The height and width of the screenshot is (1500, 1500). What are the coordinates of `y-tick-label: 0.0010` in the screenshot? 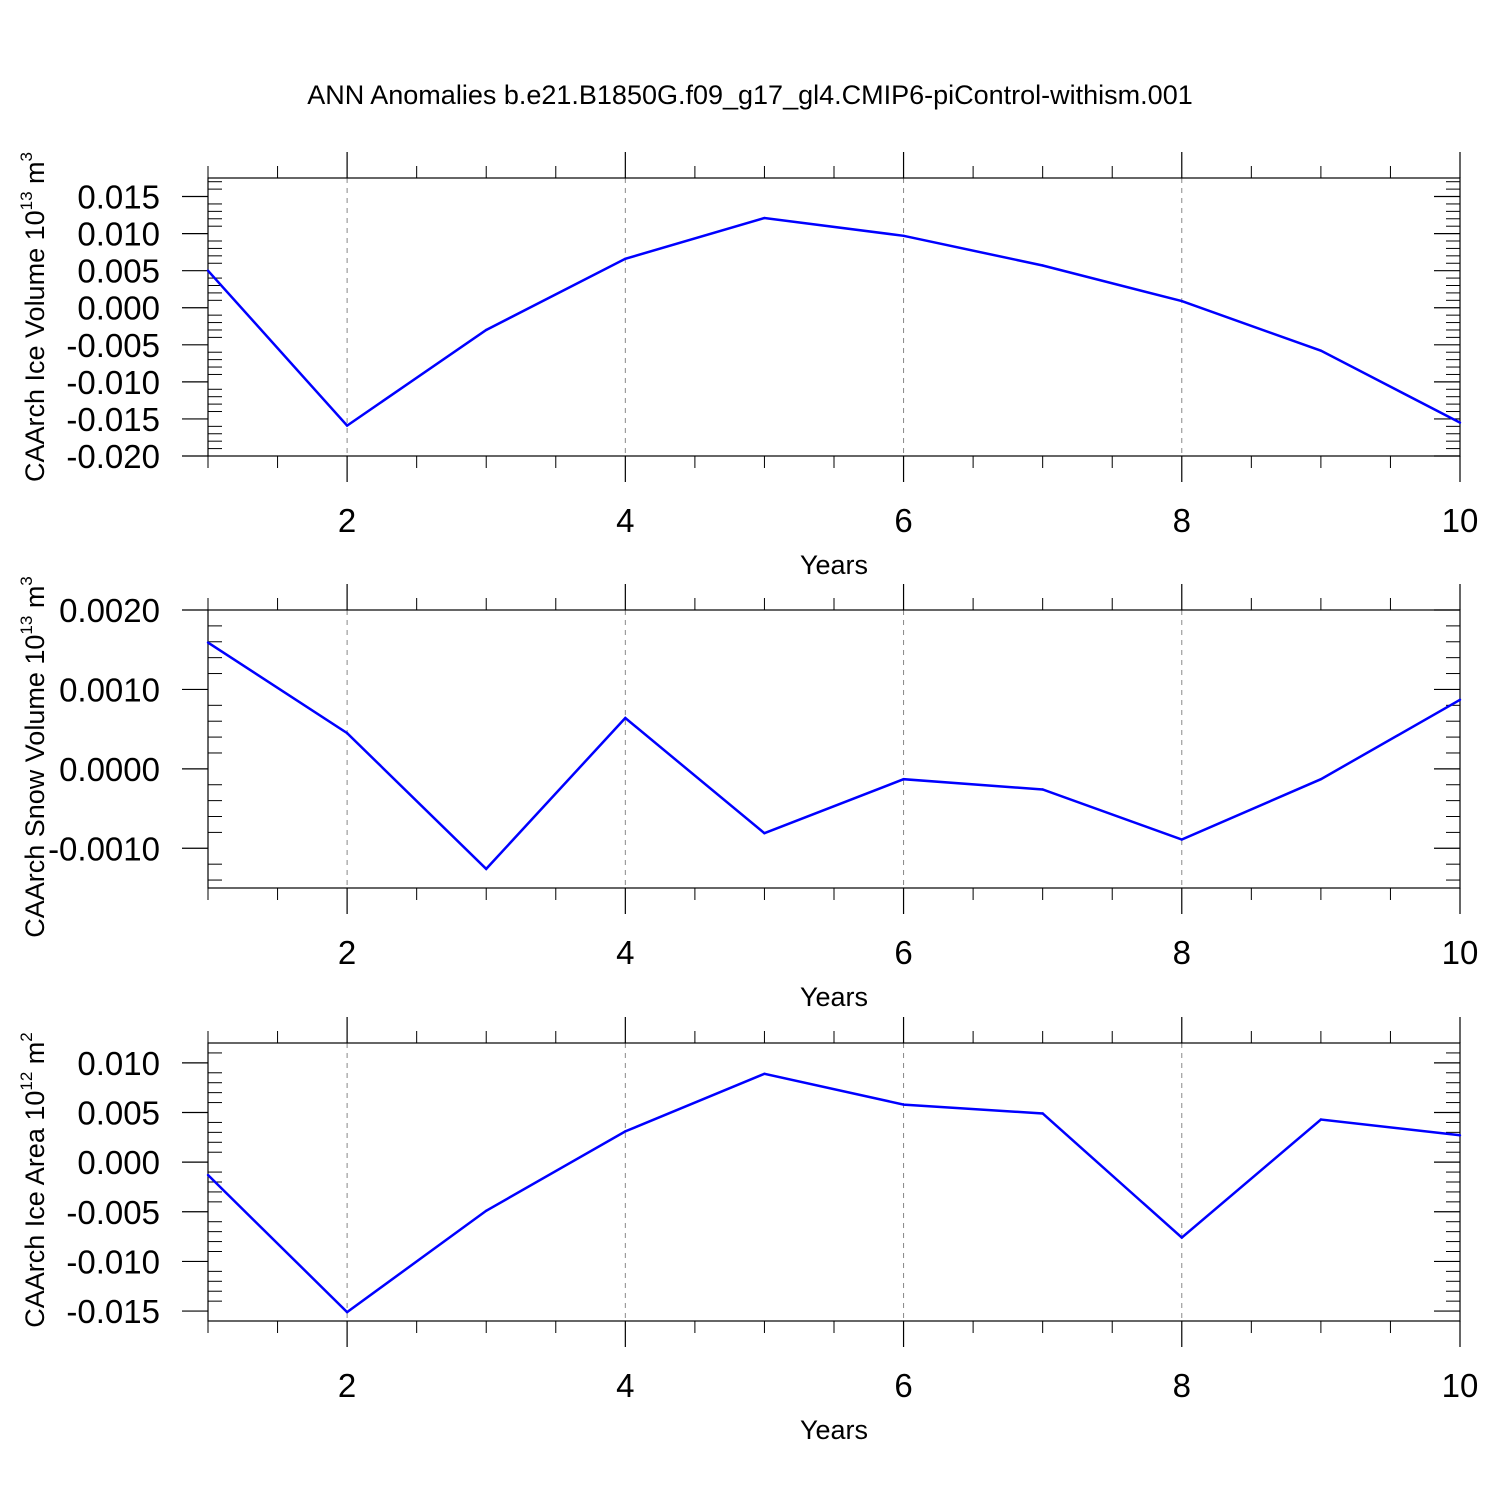 It's located at (109, 689).